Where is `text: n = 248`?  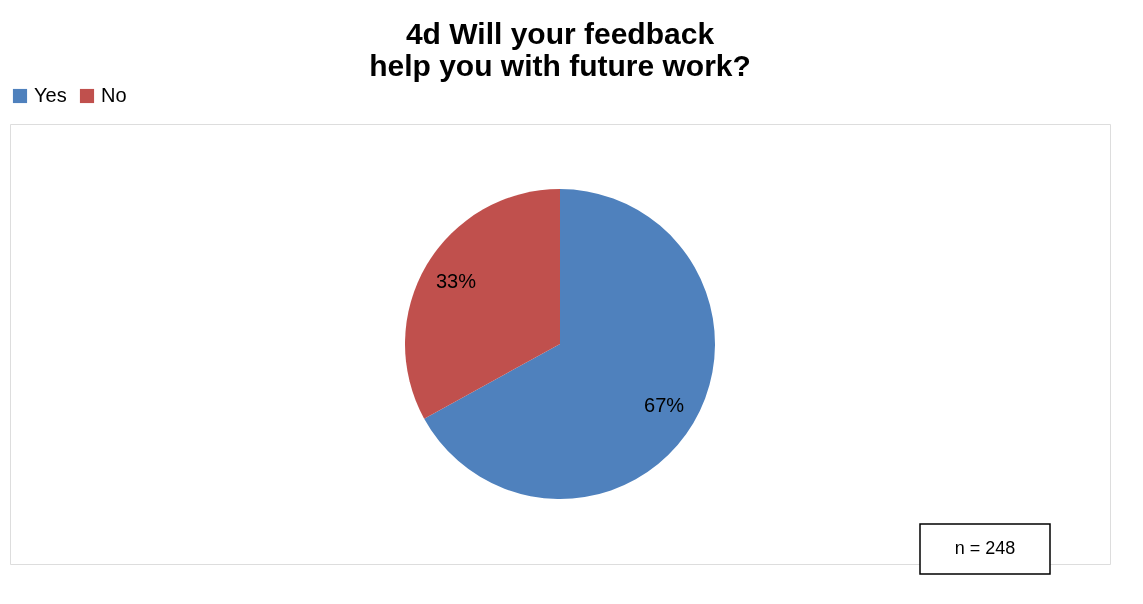
text: n = 248 is located at coordinates (985, 548).